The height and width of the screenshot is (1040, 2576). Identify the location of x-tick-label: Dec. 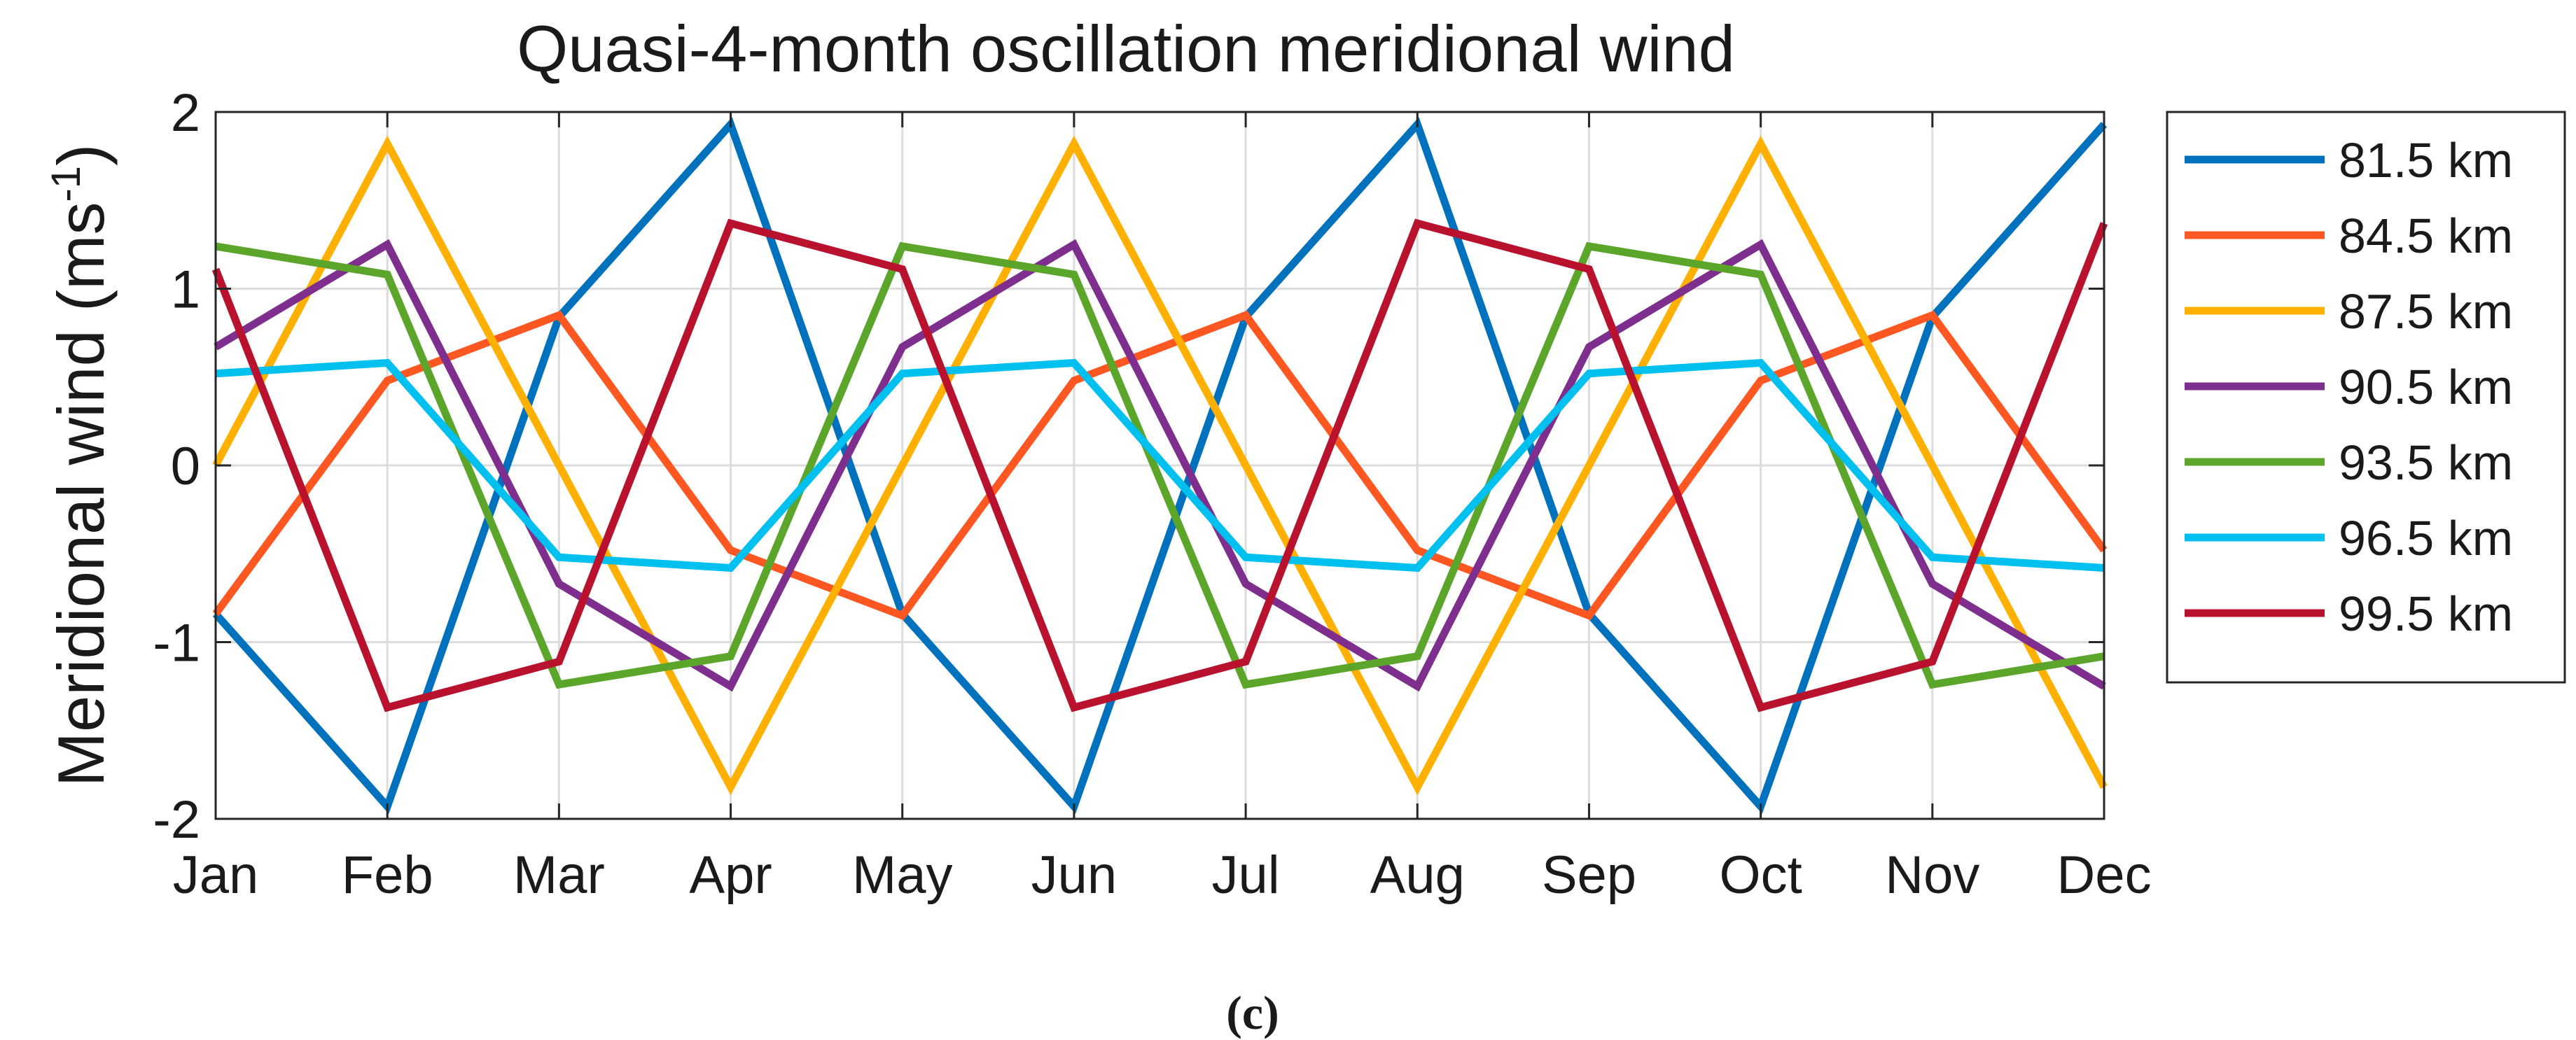
(2103, 875).